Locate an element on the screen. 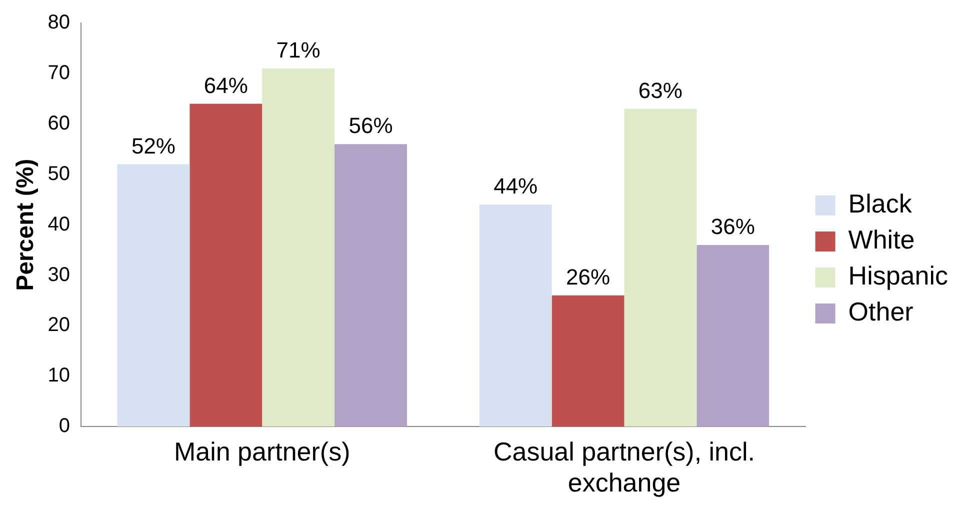  legend-label: White is located at coordinates (881, 239).